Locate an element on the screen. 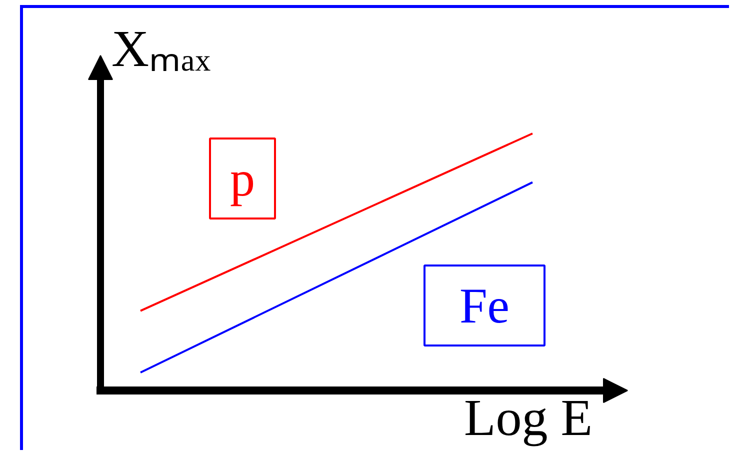  series-label: Fe is located at coordinates (485, 306).